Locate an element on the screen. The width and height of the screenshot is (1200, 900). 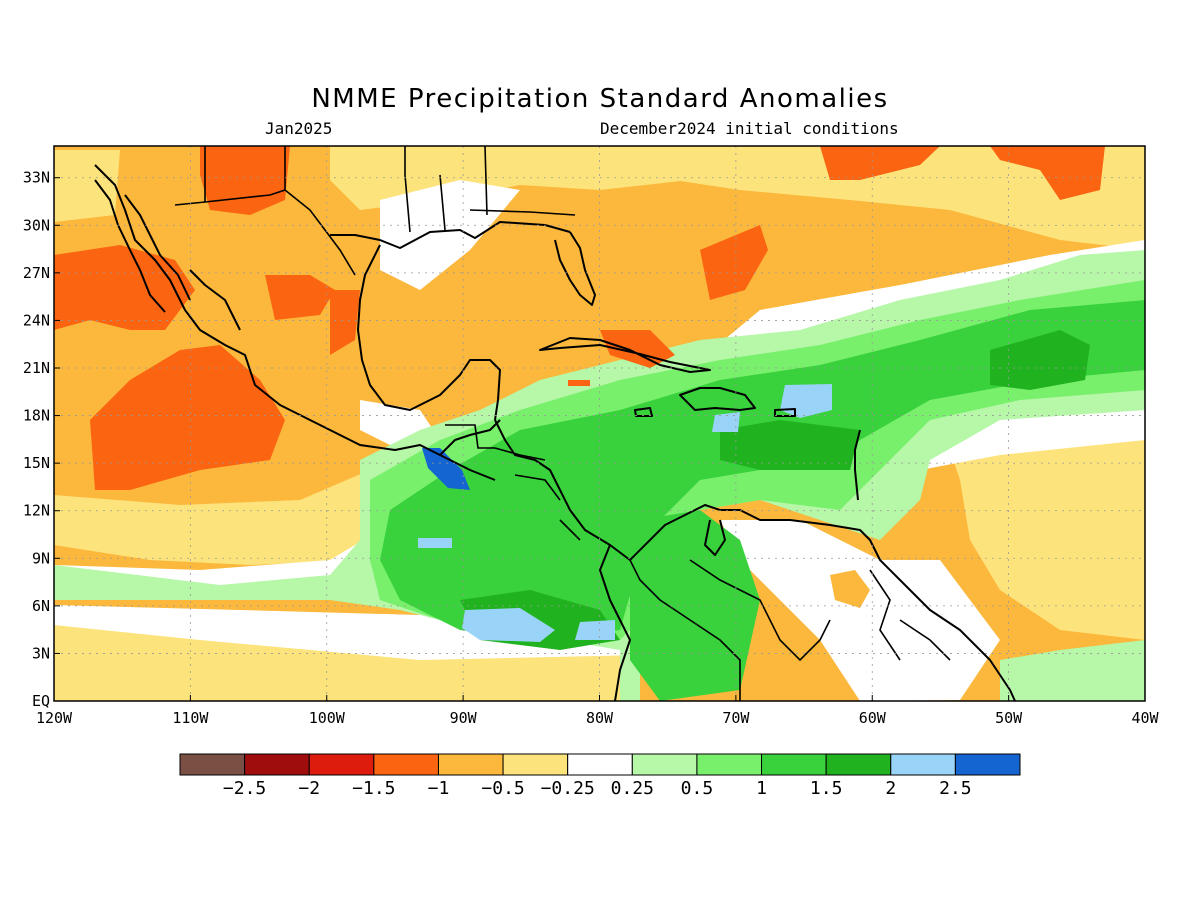
lesser-antilles is located at coordinates (857, 465).